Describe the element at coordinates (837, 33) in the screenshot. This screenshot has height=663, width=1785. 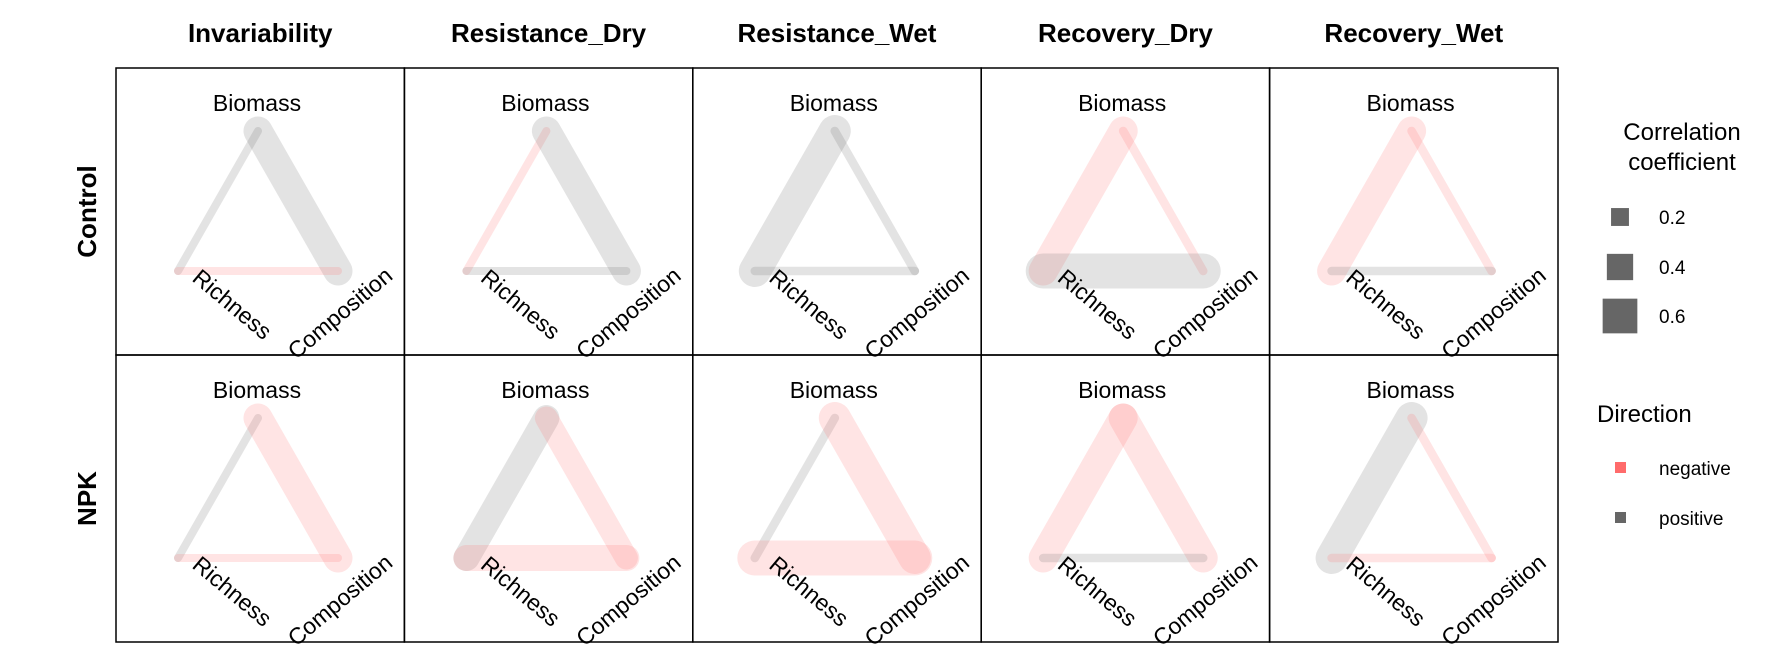
I see `column-title-resistance-wet: Resistance_Wet` at that location.